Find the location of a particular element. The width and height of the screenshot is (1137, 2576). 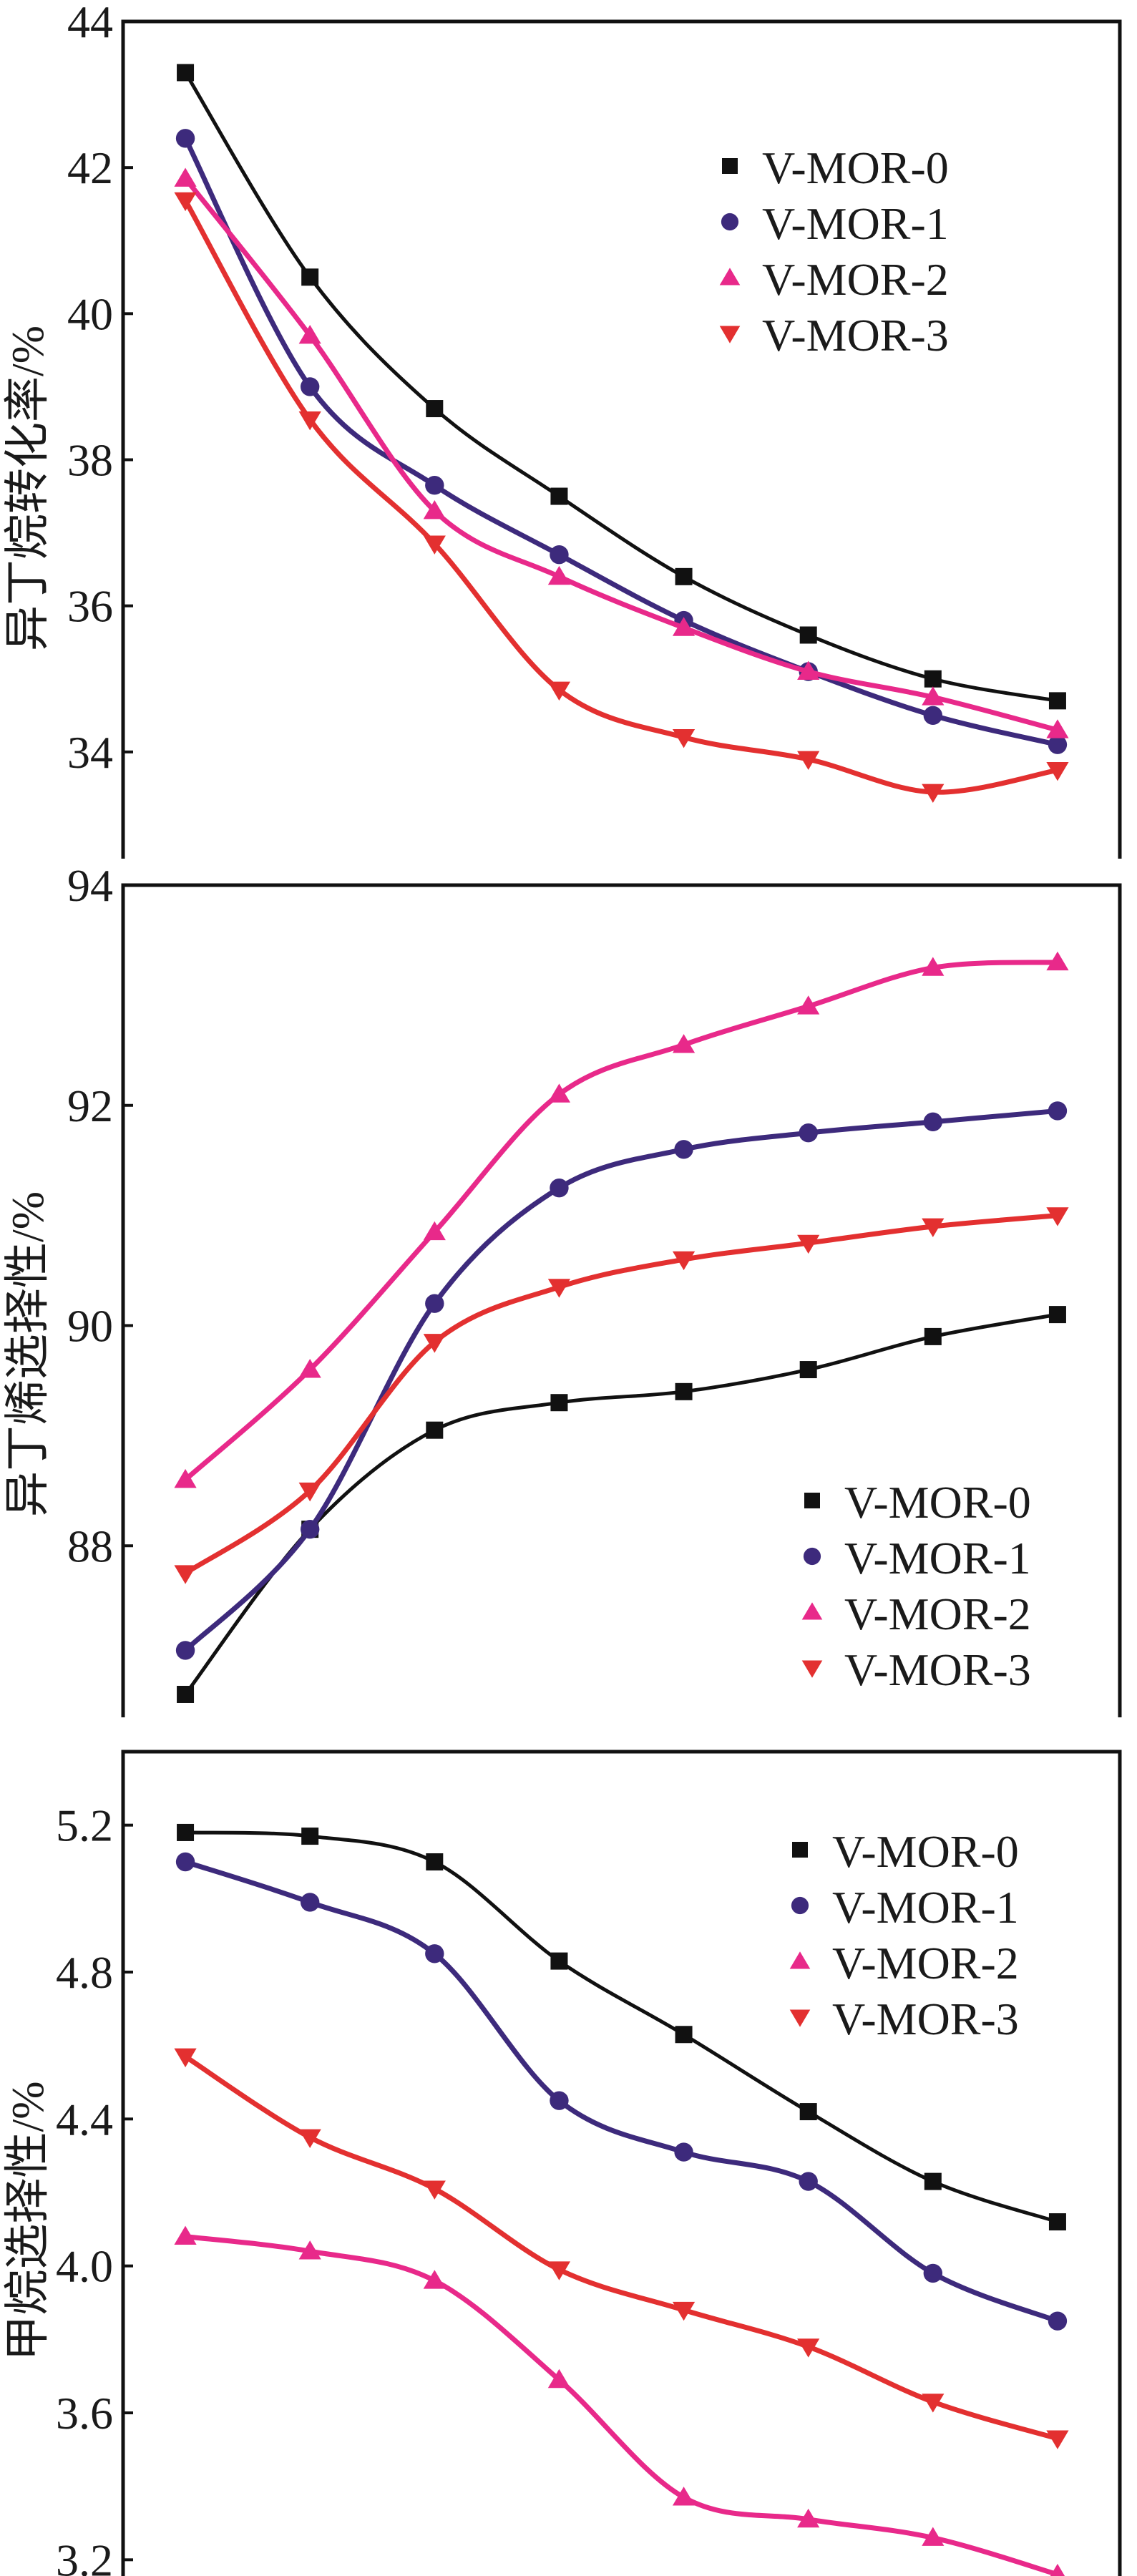

y-tick-label: 94 is located at coordinates (90, 885).